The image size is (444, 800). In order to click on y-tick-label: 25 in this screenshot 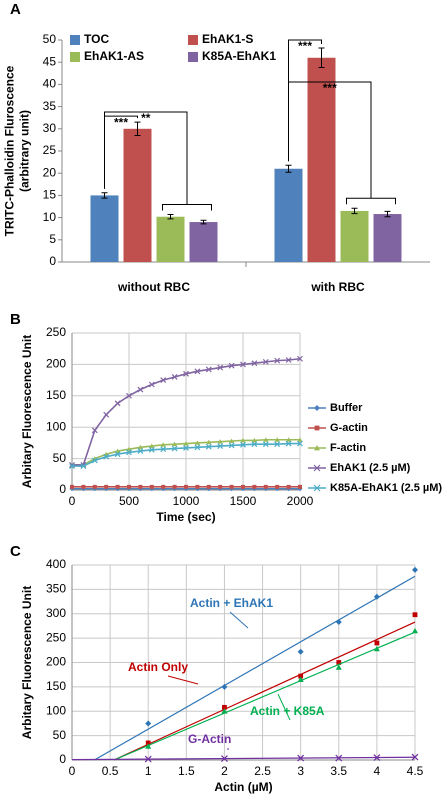, I will do `click(50, 150)`.